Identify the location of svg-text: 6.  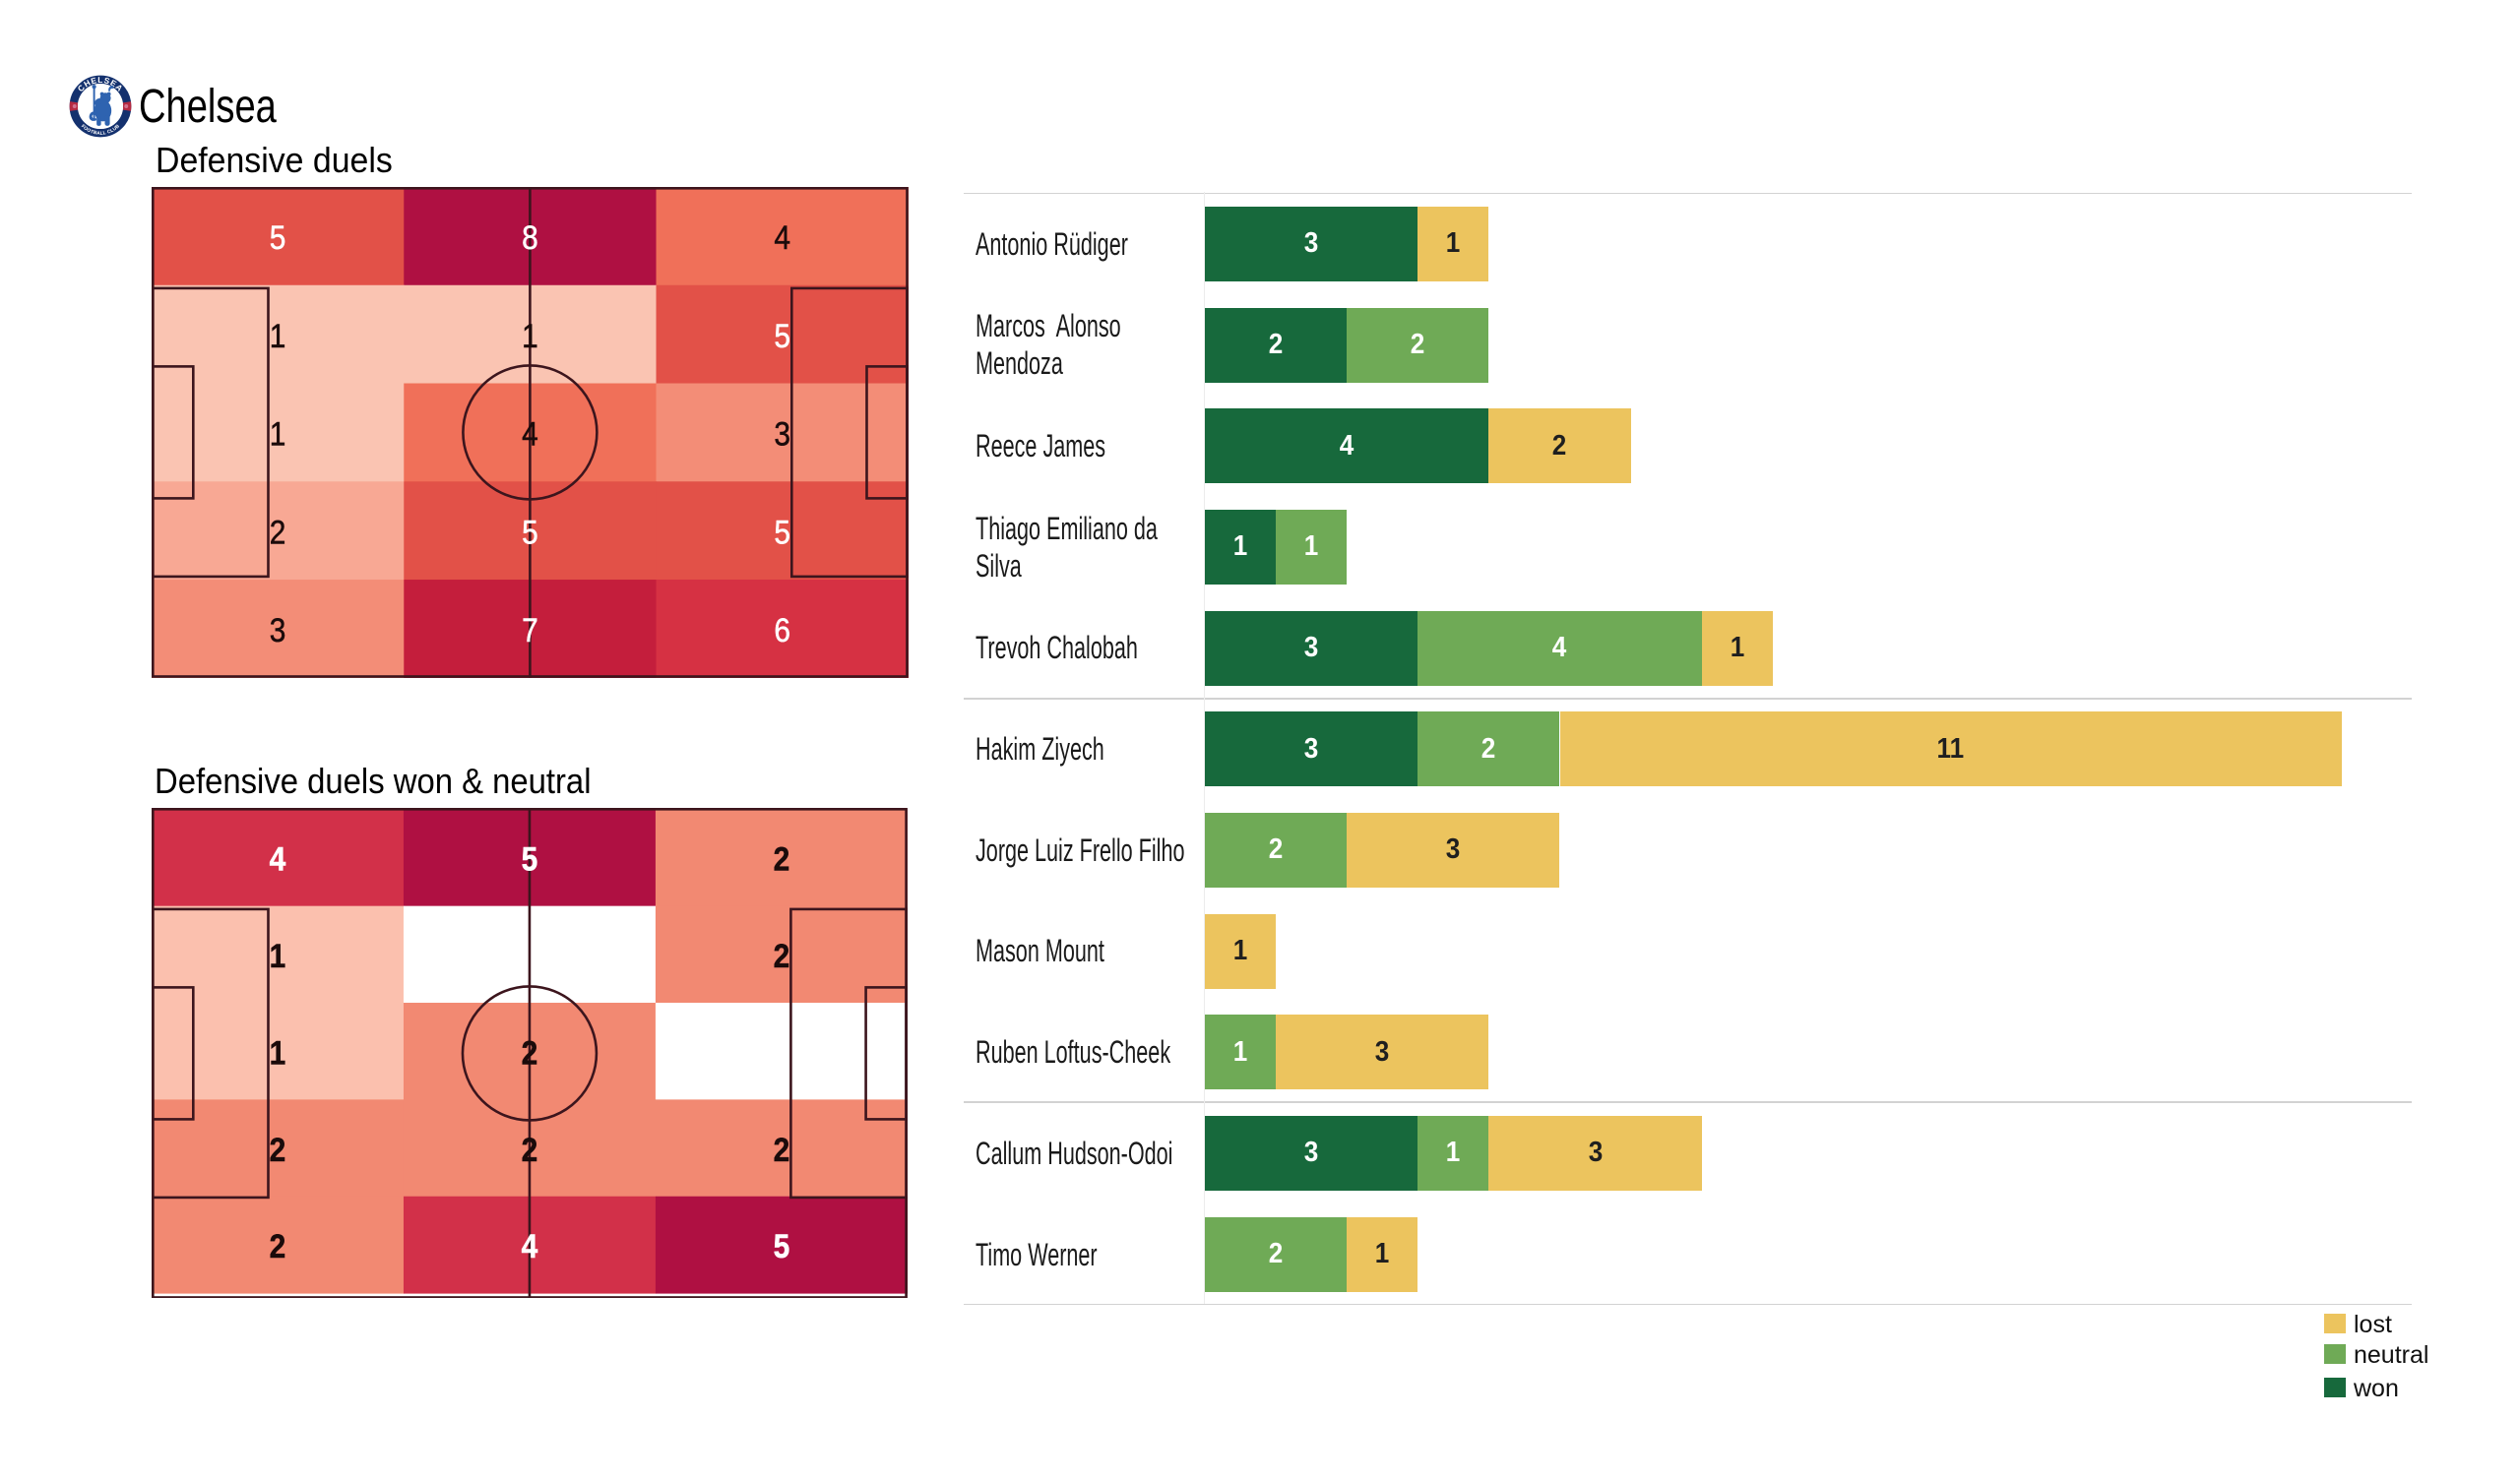
(782, 629).